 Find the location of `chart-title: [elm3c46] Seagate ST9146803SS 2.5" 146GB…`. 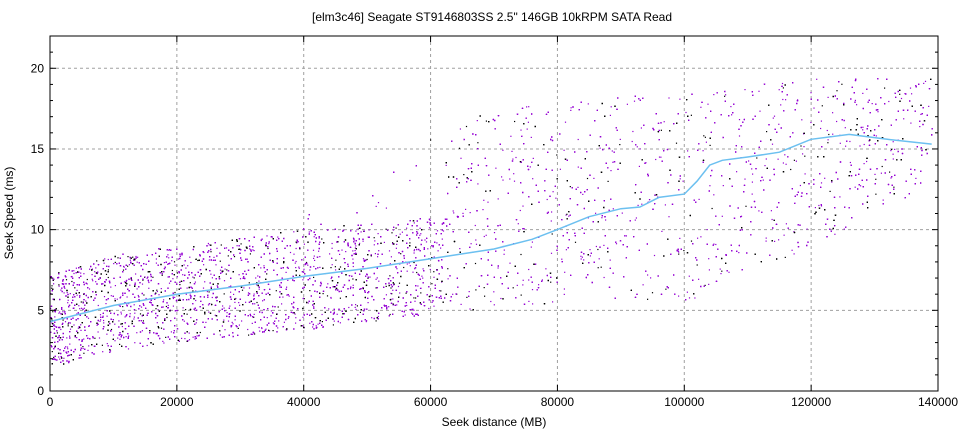

chart-title: [elm3c46] Seagate ST9146803SS 2.5" 146GB… is located at coordinates (492, 17).